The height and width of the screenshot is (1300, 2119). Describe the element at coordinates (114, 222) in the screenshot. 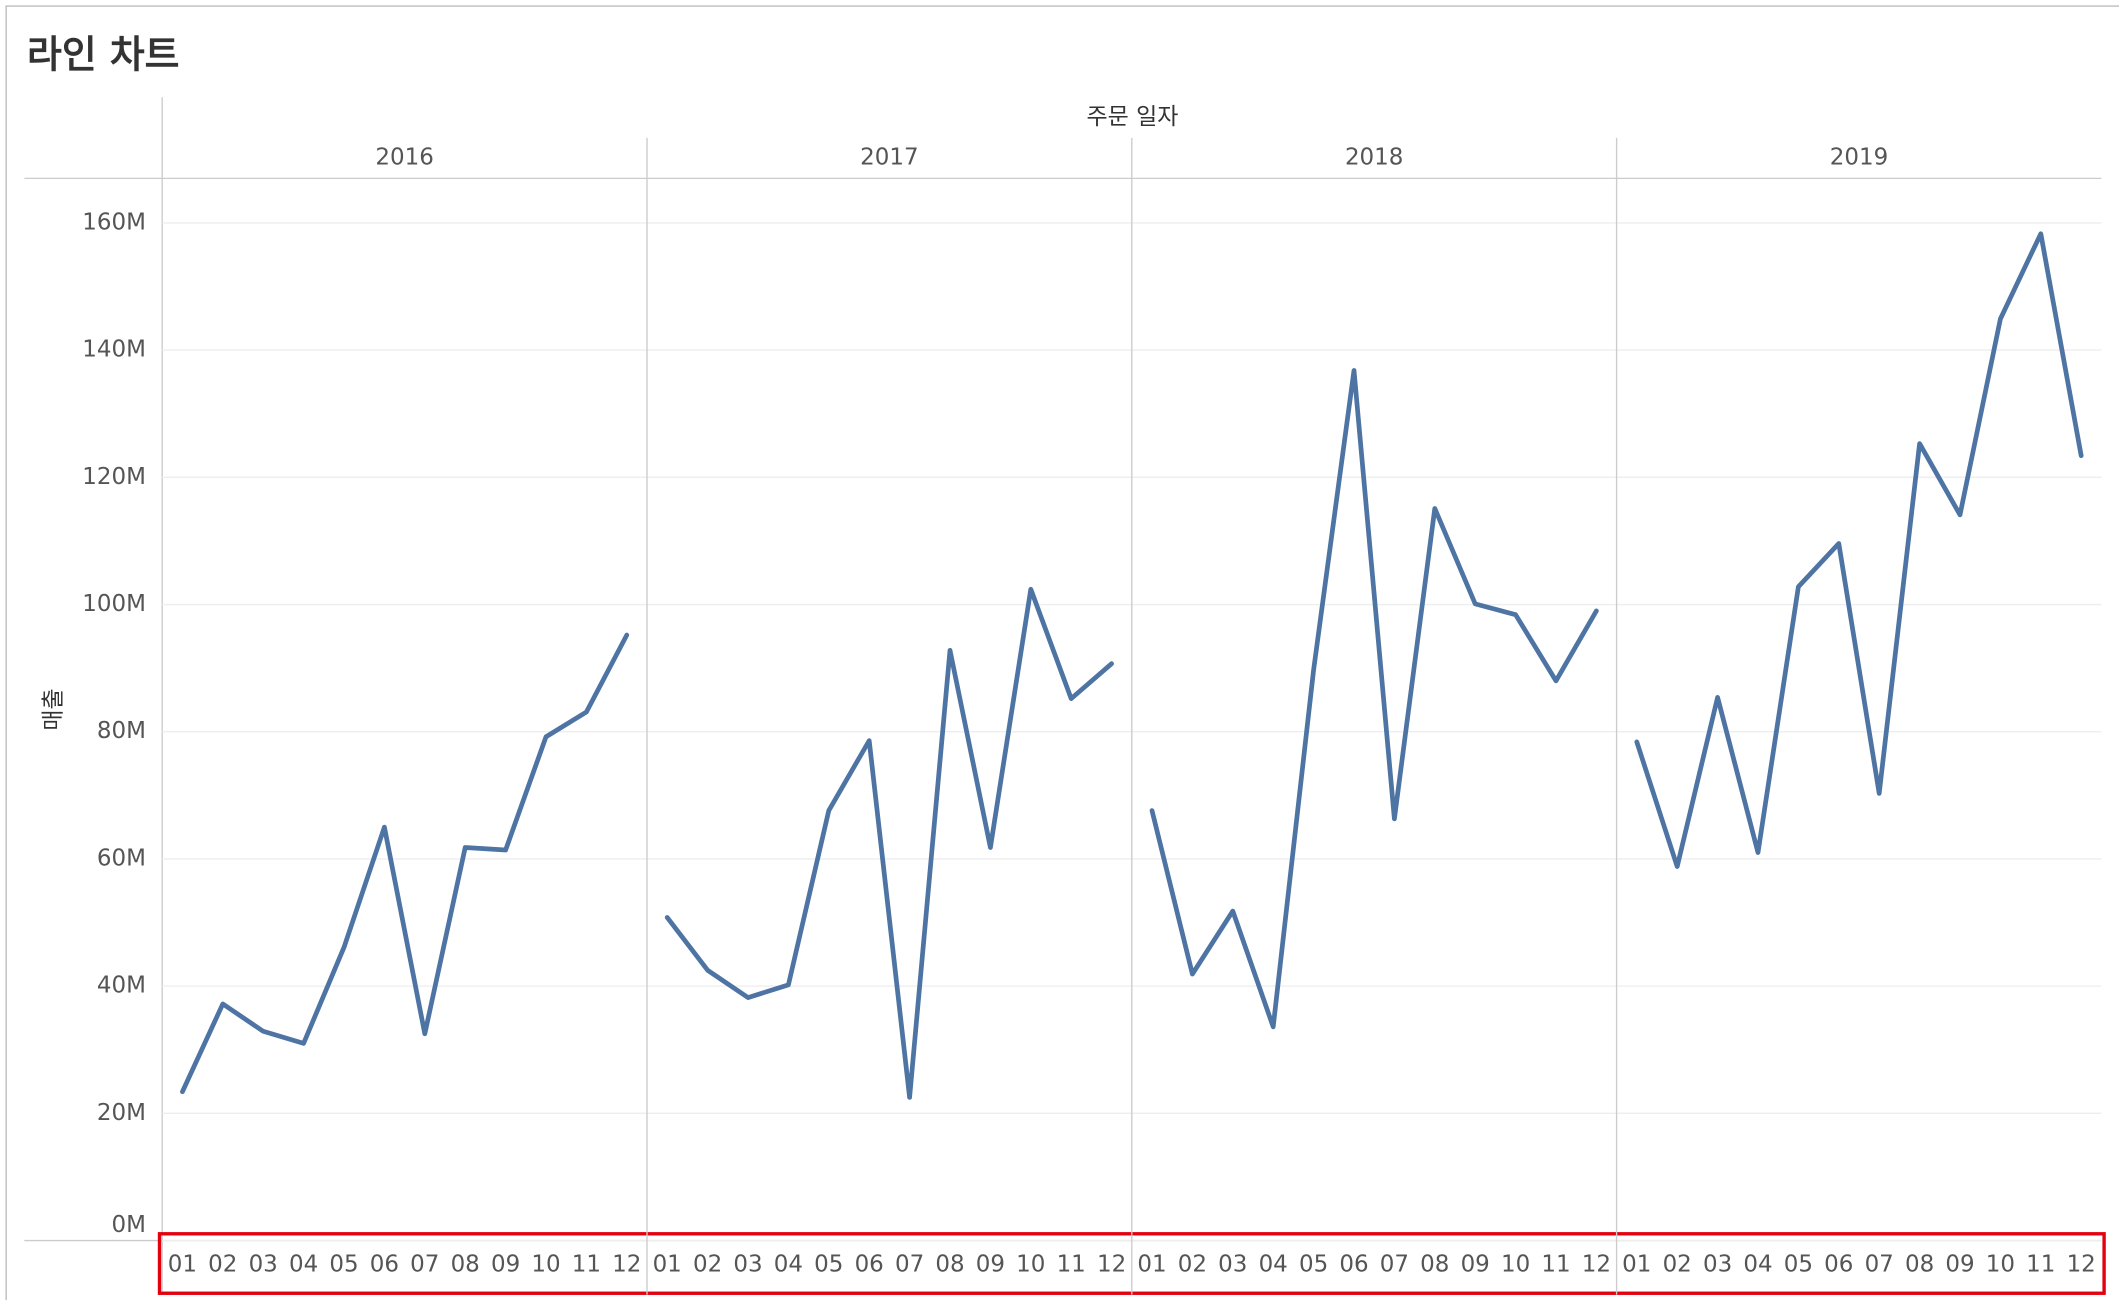

I see `y-tick-label: 160M` at that location.